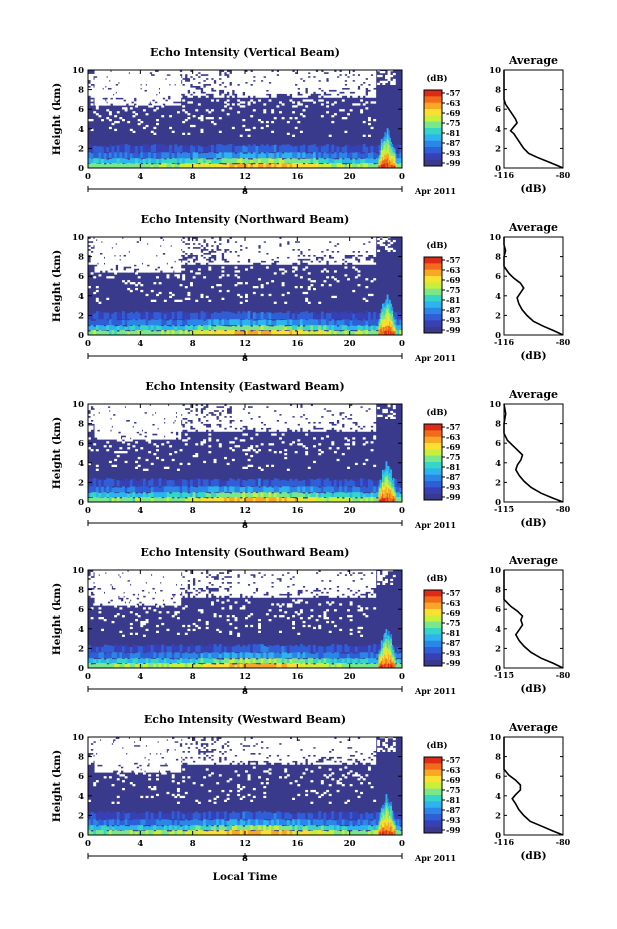 This screenshot has height=929, width=617. I want to click on colorbar-swatch, so click(433, 144).